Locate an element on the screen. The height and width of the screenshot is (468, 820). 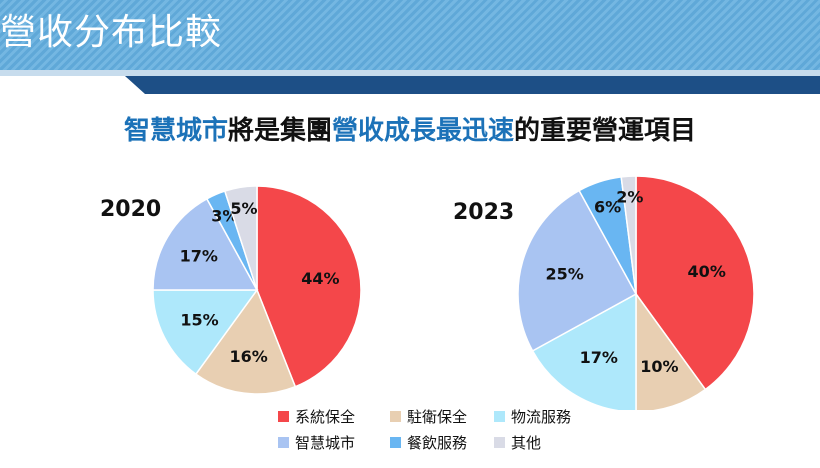
pie-2023-label-logistics: 17% is located at coordinates (599, 357).